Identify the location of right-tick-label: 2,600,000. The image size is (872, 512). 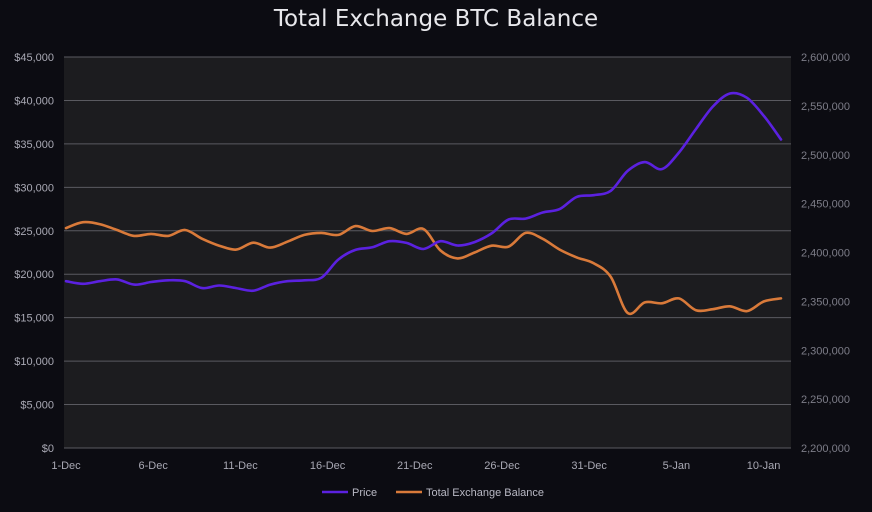
(825, 58).